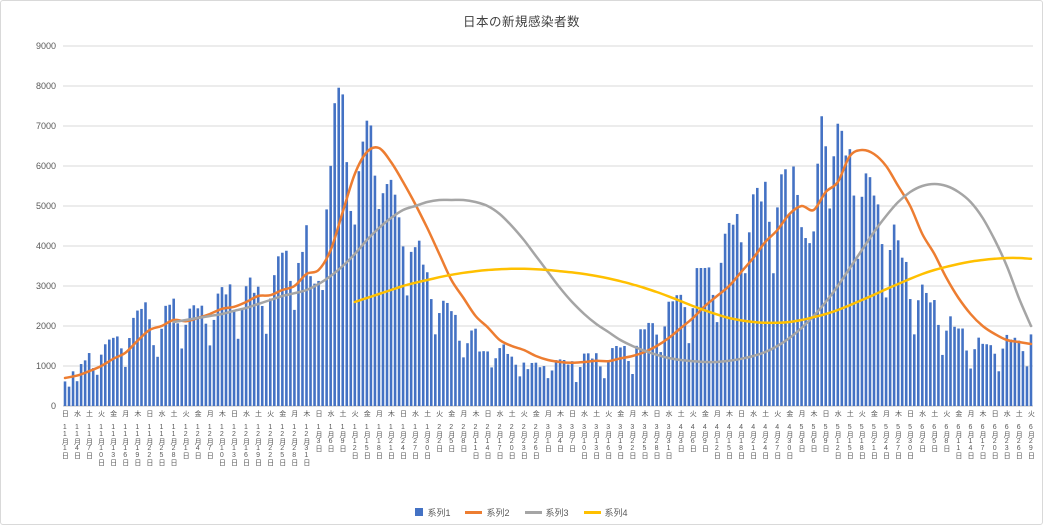 The height and width of the screenshot is (525, 1043). What do you see at coordinates (46, 46) in the screenshot?
I see `y-axis-label: 9000` at bounding box center [46, 46].